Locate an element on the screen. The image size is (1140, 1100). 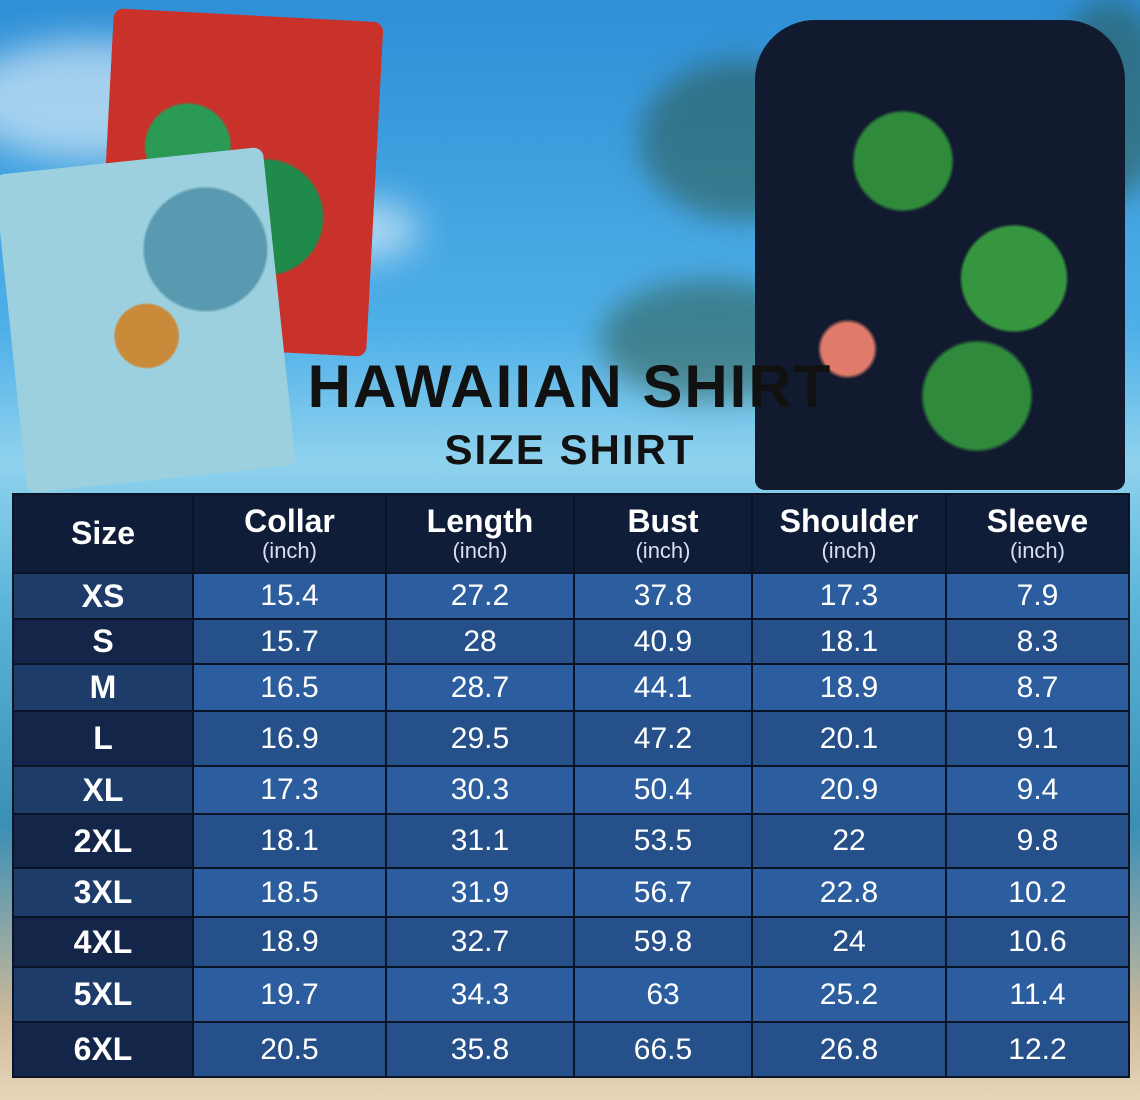
table-row: XS 15.4 27.2 37.8 17.3 7.9 is located at coordinates (571, 596).